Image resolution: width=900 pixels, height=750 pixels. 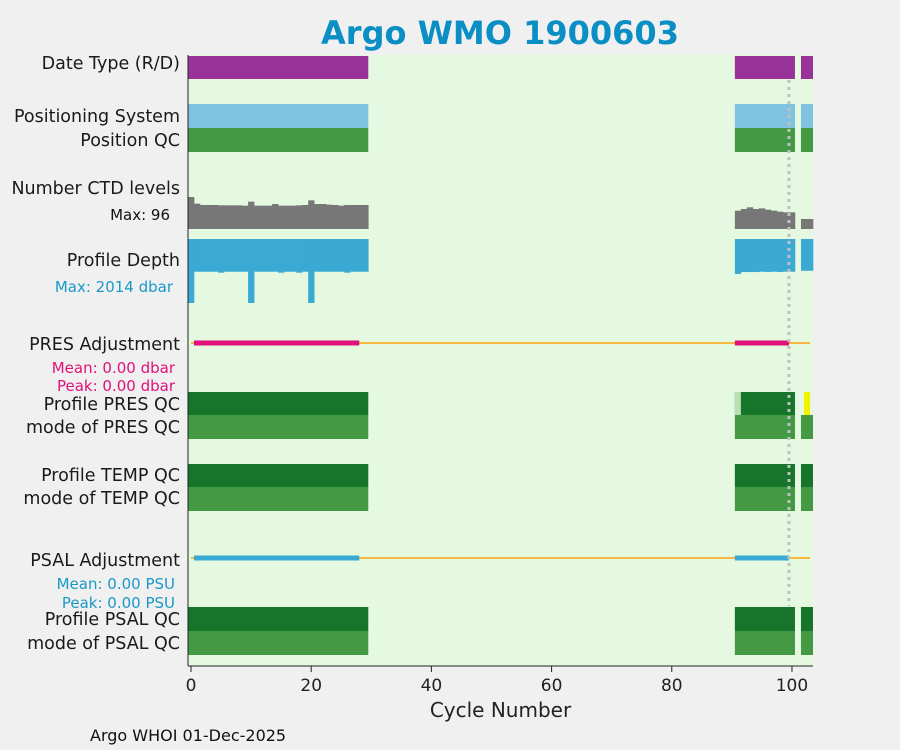 What do you see at coordinates (97, 117) in the screenshot?
I see `row-label-positioning-system: Positioning System` at bounding box center [97, 117].